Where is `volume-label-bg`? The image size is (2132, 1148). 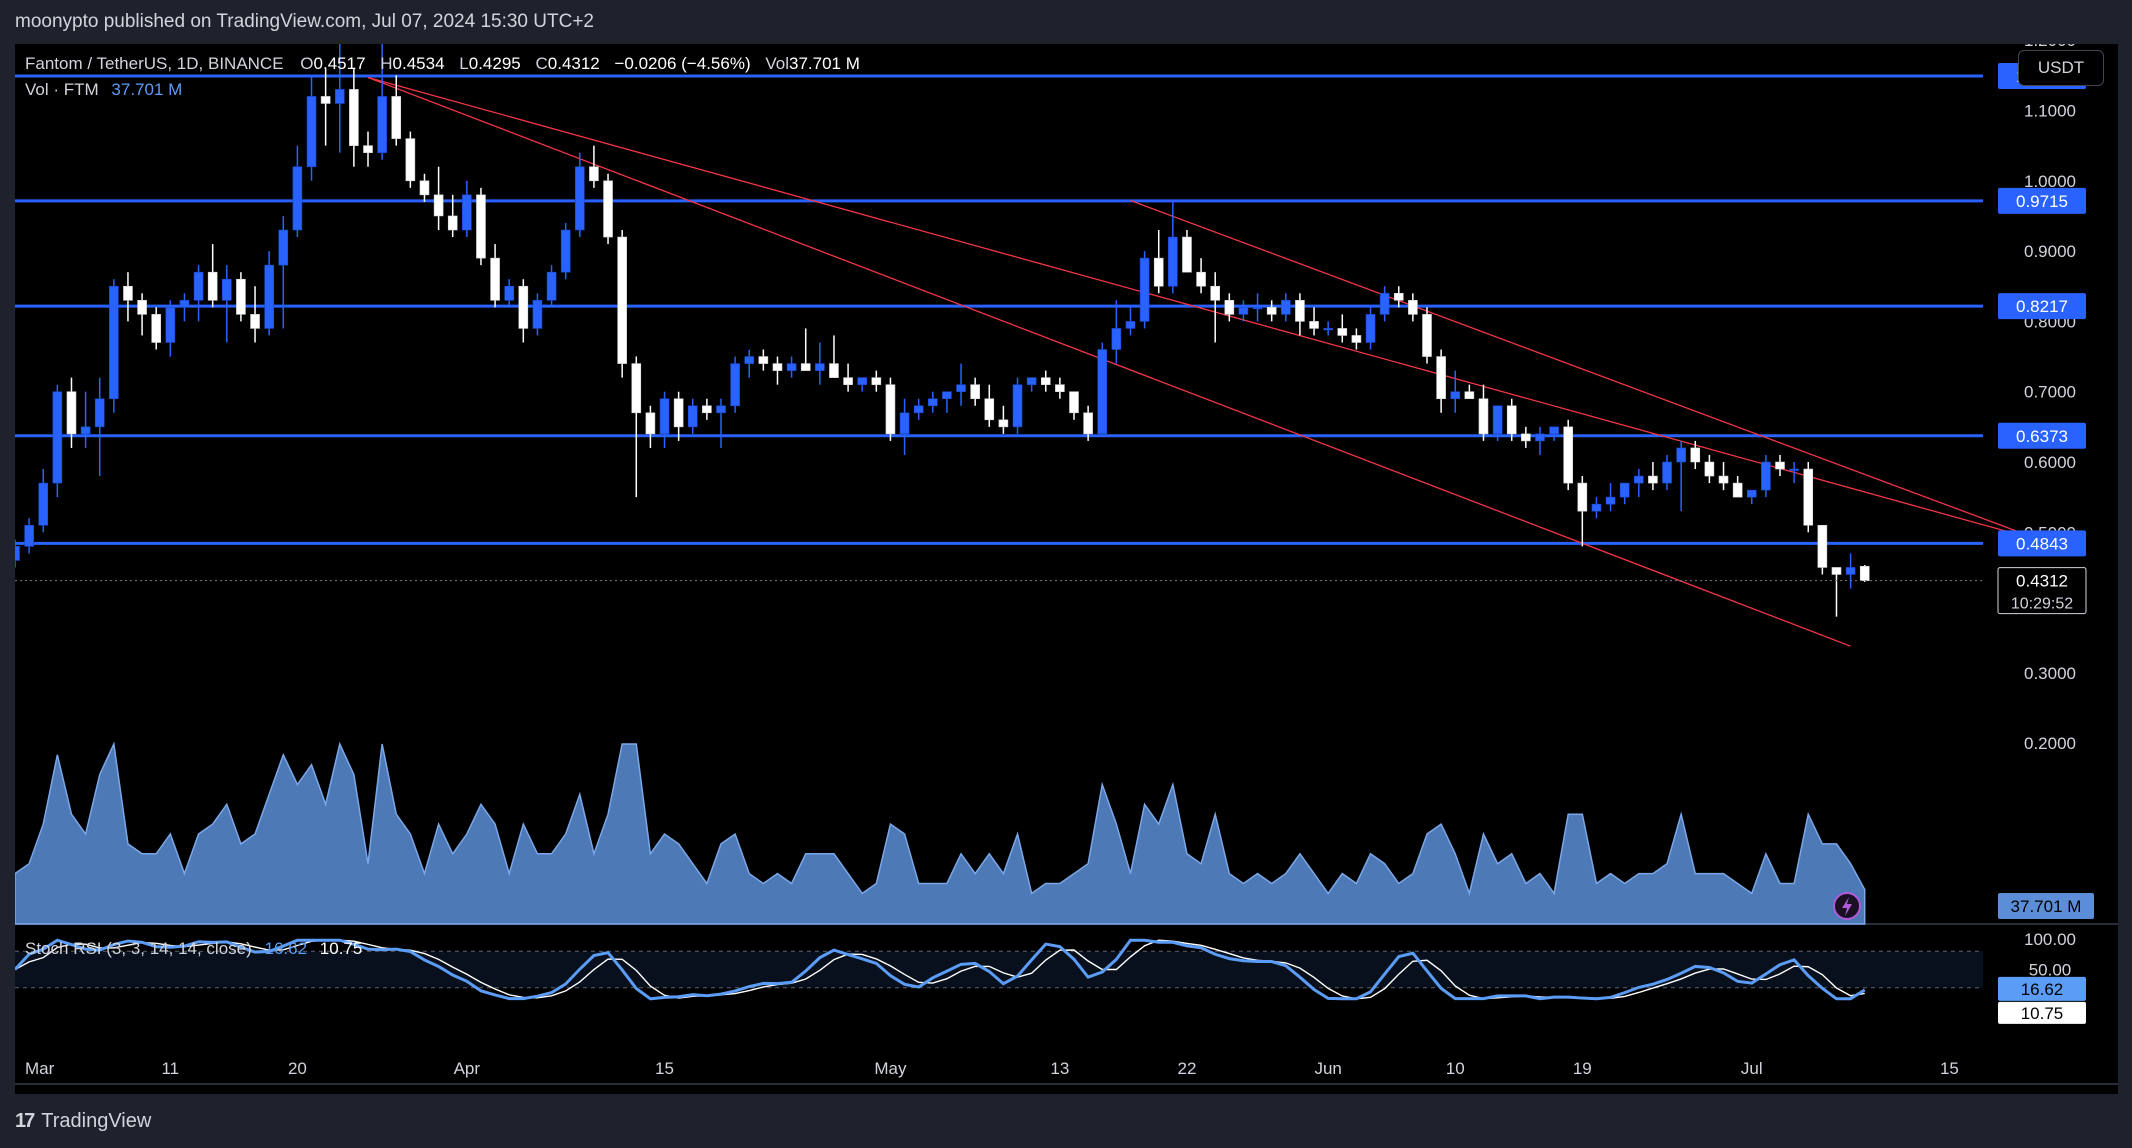
volume-label-bg is located at coordinates (2046, 906).